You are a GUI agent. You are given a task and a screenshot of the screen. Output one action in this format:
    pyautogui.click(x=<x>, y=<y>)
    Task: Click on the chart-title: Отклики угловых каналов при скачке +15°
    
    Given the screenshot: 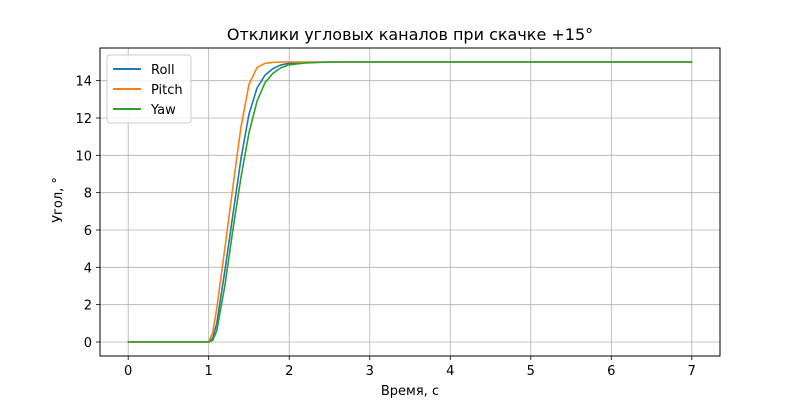 What is the action you would take?
    pyautogui.click(x=410, y=34)
    